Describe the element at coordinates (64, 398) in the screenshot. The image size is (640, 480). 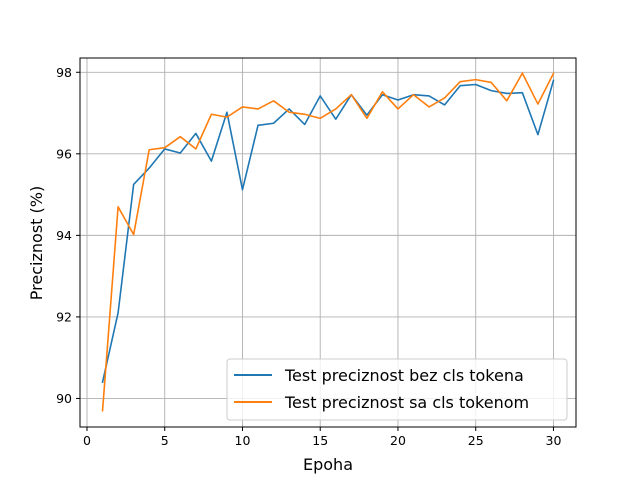
I see `y-tick-label: 90` at that location.